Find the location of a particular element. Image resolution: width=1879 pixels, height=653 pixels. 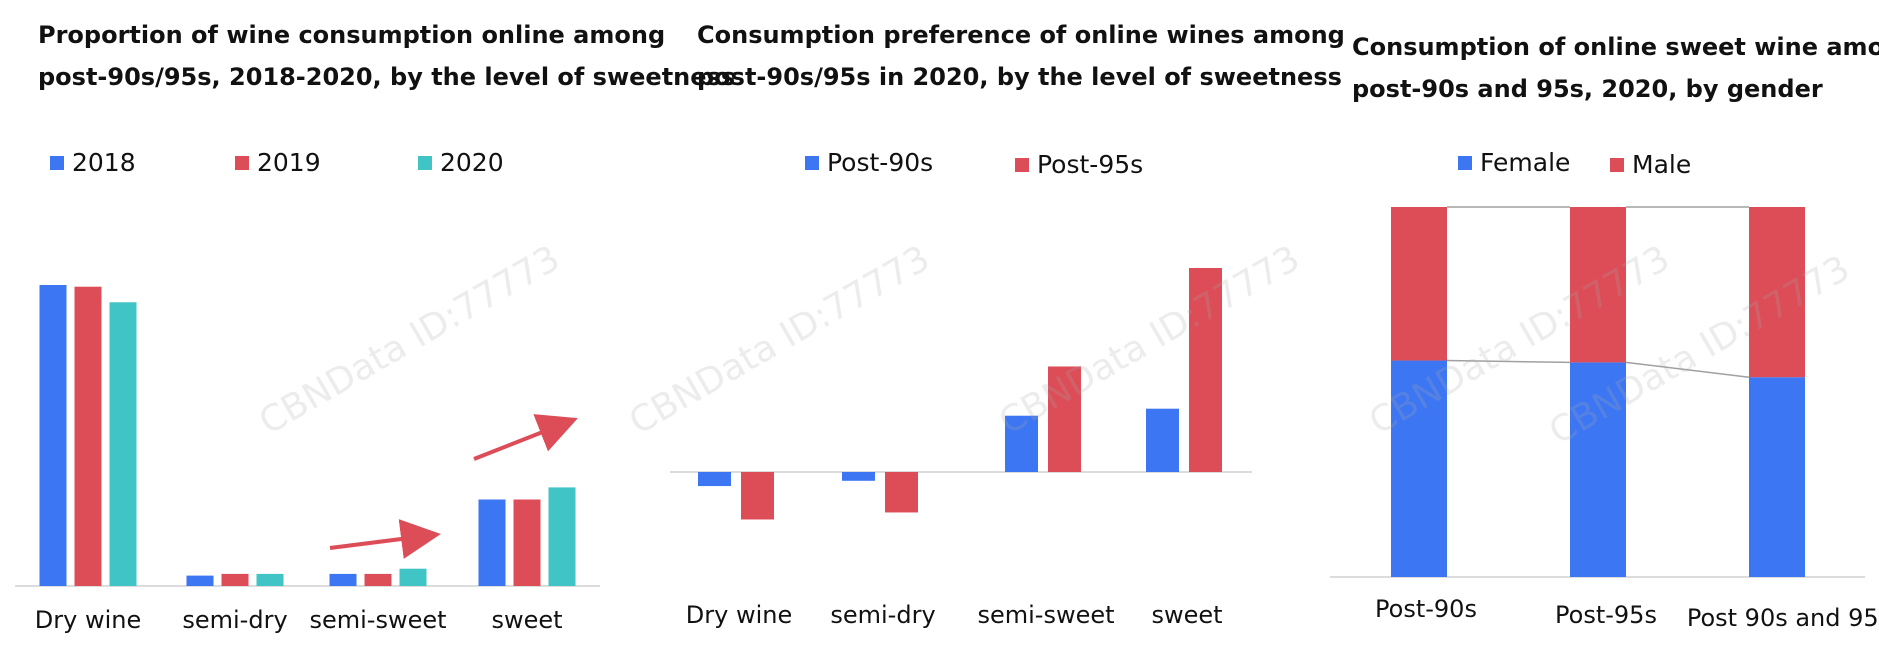

chart2-legend-item-post95s: Post-95s is located at coordinates (1079, 164).